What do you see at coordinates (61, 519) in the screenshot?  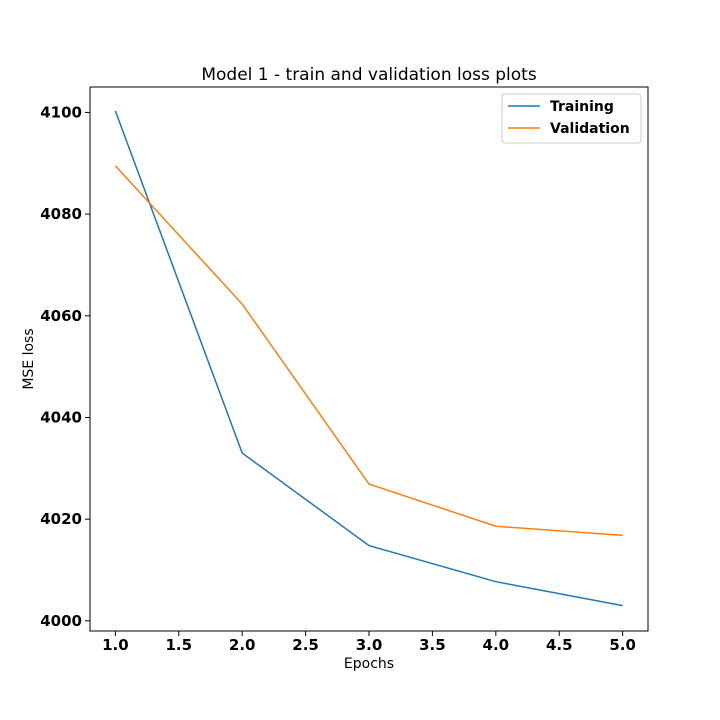 I see `y-tick-label: 4020` at bounding box center [61, 519].